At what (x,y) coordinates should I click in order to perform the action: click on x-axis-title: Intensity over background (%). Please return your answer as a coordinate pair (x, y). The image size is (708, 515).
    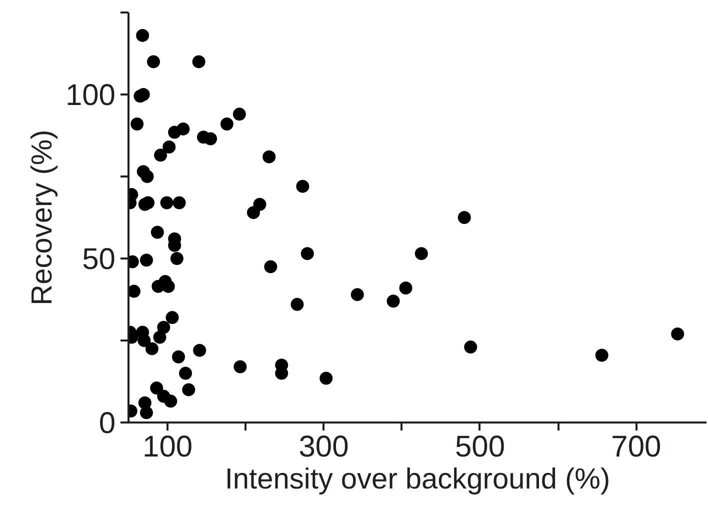
    Looking at the image, I should click on (417, 480).